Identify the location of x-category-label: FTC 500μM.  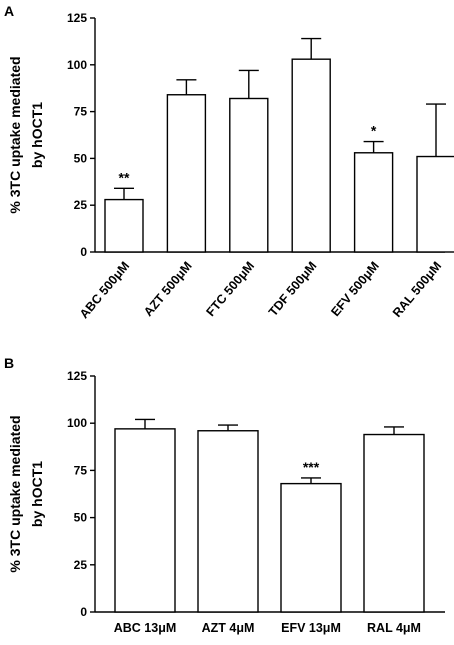
(231, 289).